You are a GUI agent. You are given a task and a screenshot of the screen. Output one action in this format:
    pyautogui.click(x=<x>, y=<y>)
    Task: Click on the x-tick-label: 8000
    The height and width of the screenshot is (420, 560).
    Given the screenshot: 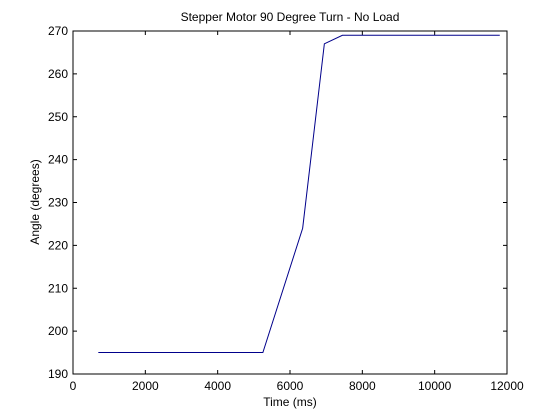 What is the action you would take?
    pyautogui.click(x=362, y=386)
    